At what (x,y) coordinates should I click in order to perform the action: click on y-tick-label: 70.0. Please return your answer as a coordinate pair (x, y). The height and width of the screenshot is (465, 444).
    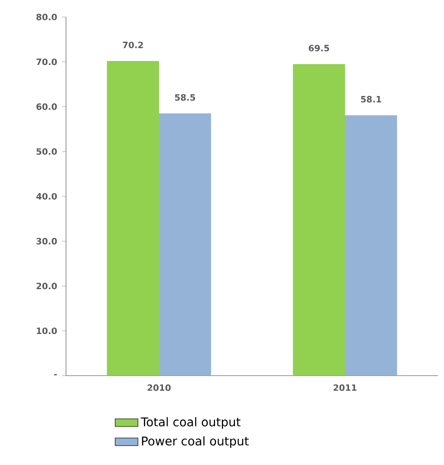
    Looking at the image, I should click on (46, 62).